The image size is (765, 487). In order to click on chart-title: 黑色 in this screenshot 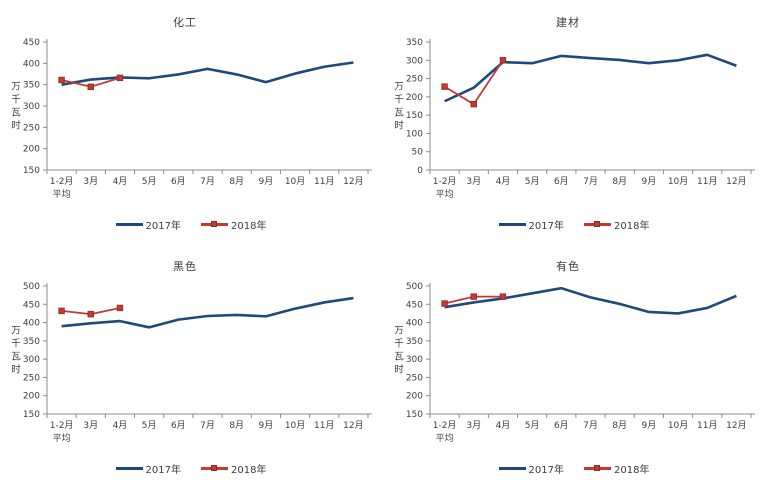, I will do `click(185, 266)`.